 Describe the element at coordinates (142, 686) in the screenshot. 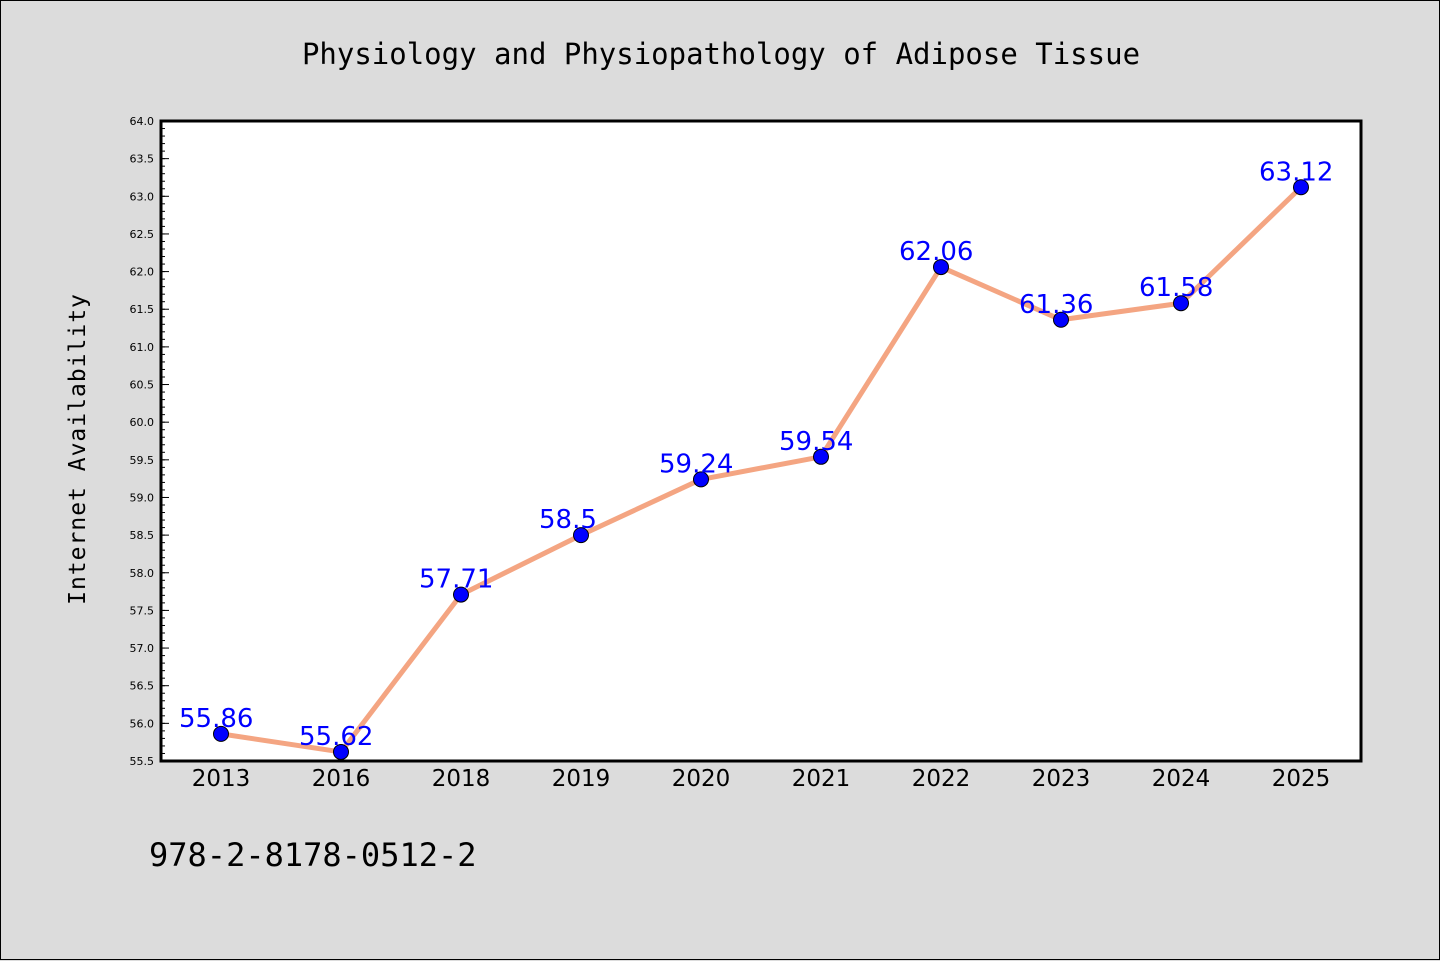

I see `y-tick-label: 56.5` at that location.